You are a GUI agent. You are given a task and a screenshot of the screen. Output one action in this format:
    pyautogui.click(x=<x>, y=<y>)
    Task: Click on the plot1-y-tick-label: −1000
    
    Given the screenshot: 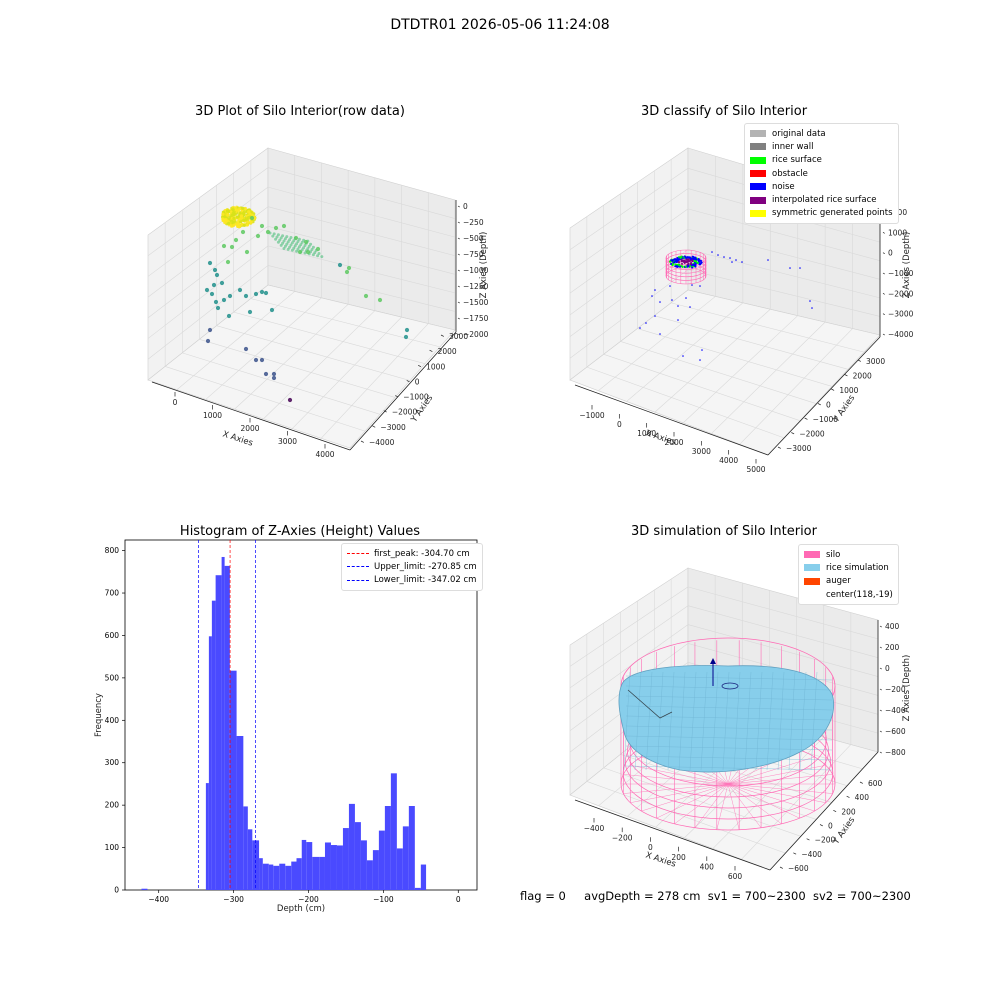 What is the action you would take?
    pyautogui.click(x=416, y=397)
    